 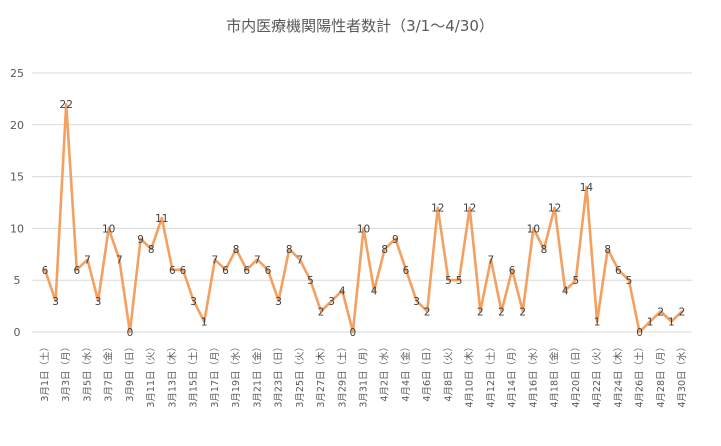 What do you see at coordinates (17, 177) in the screenshot?
I see `y-tick-label: 15` at bounding box center [17, 177].